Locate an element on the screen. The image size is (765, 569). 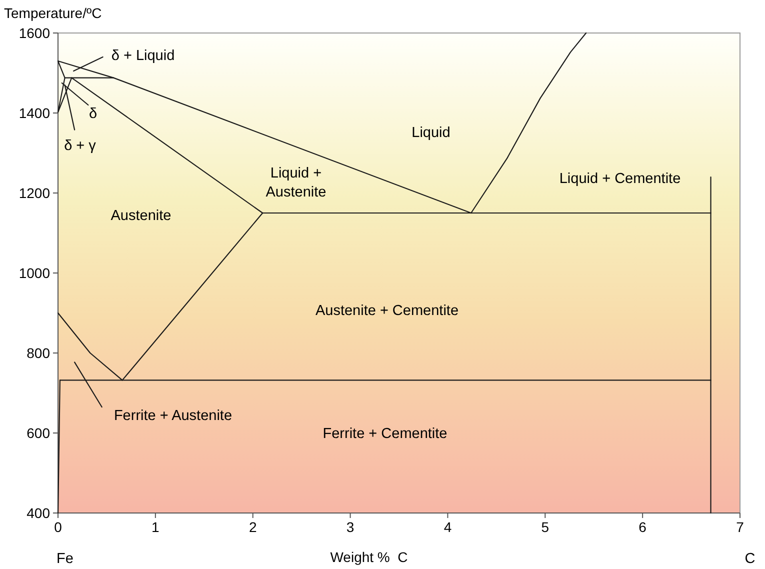
x-tick-label: 3 is located at coordinates (350, 527).